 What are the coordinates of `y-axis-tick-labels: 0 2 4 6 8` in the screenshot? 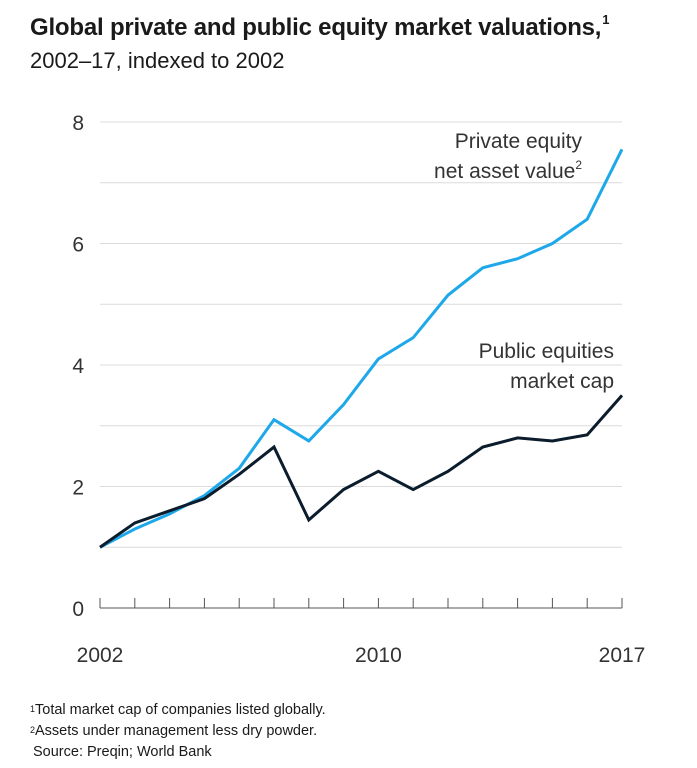 It's located at (78, 366).